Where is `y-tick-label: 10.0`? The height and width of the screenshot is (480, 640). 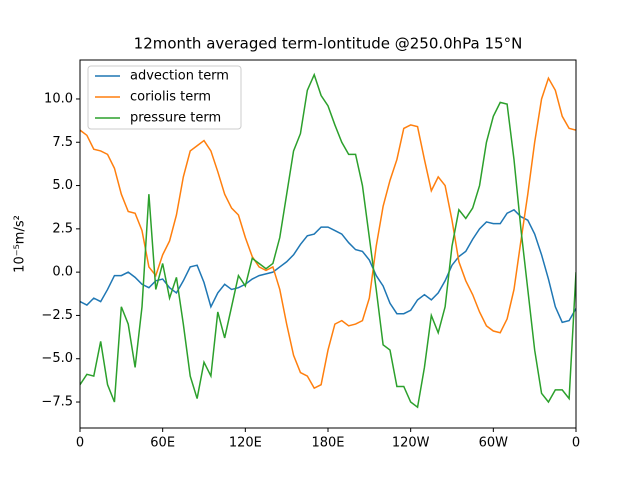
y-tick-label: 10.0 is located at coordinates (58, 98).